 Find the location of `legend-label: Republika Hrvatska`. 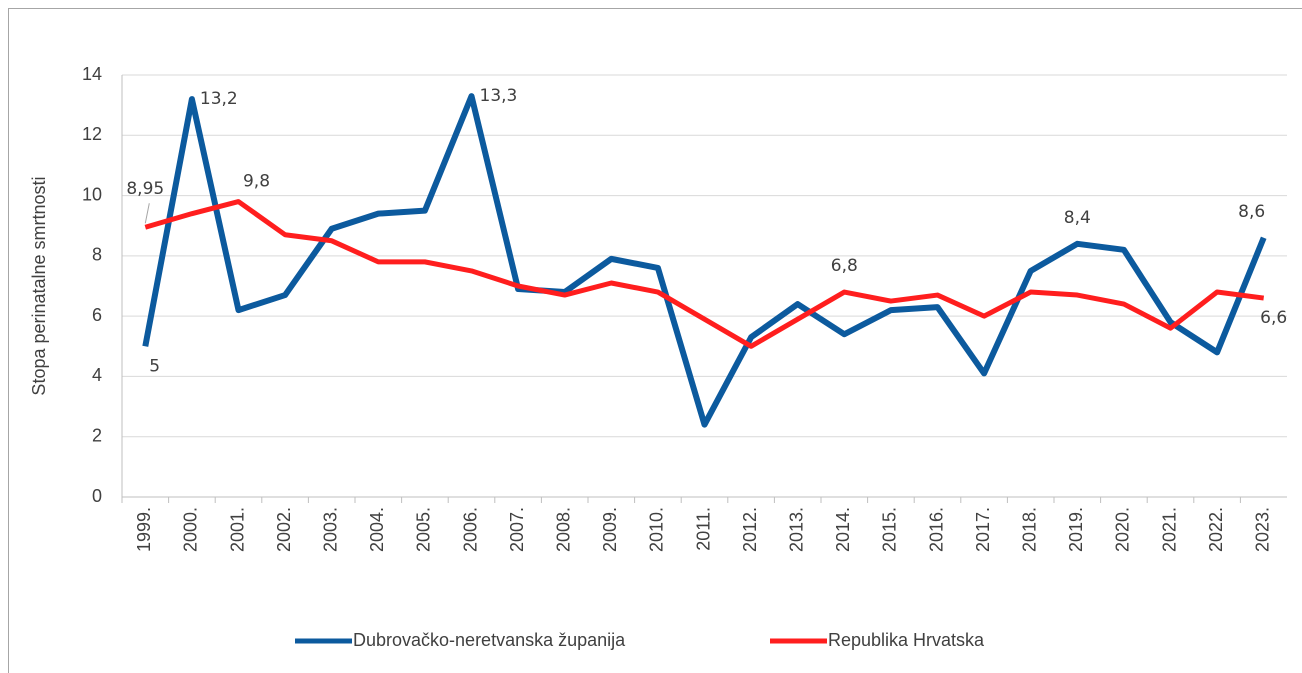

legend-label: Republika Hrvatska is located at coordinates (906, 640).